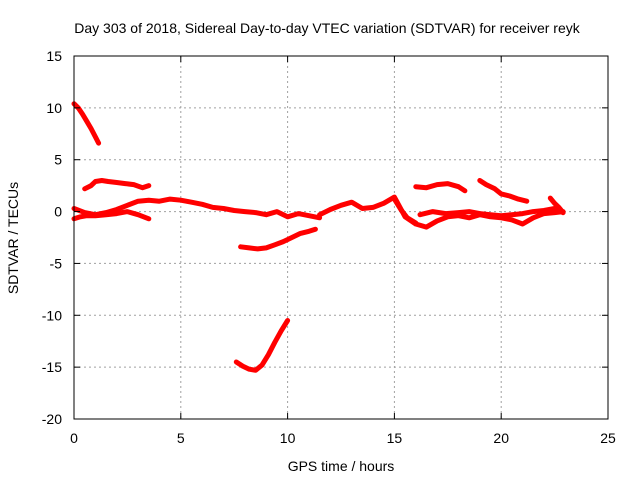  What do you see at coordinates (181, 438) in the screenshot?
I see `x-tick-label: 5` at bounding box center [181, 438].